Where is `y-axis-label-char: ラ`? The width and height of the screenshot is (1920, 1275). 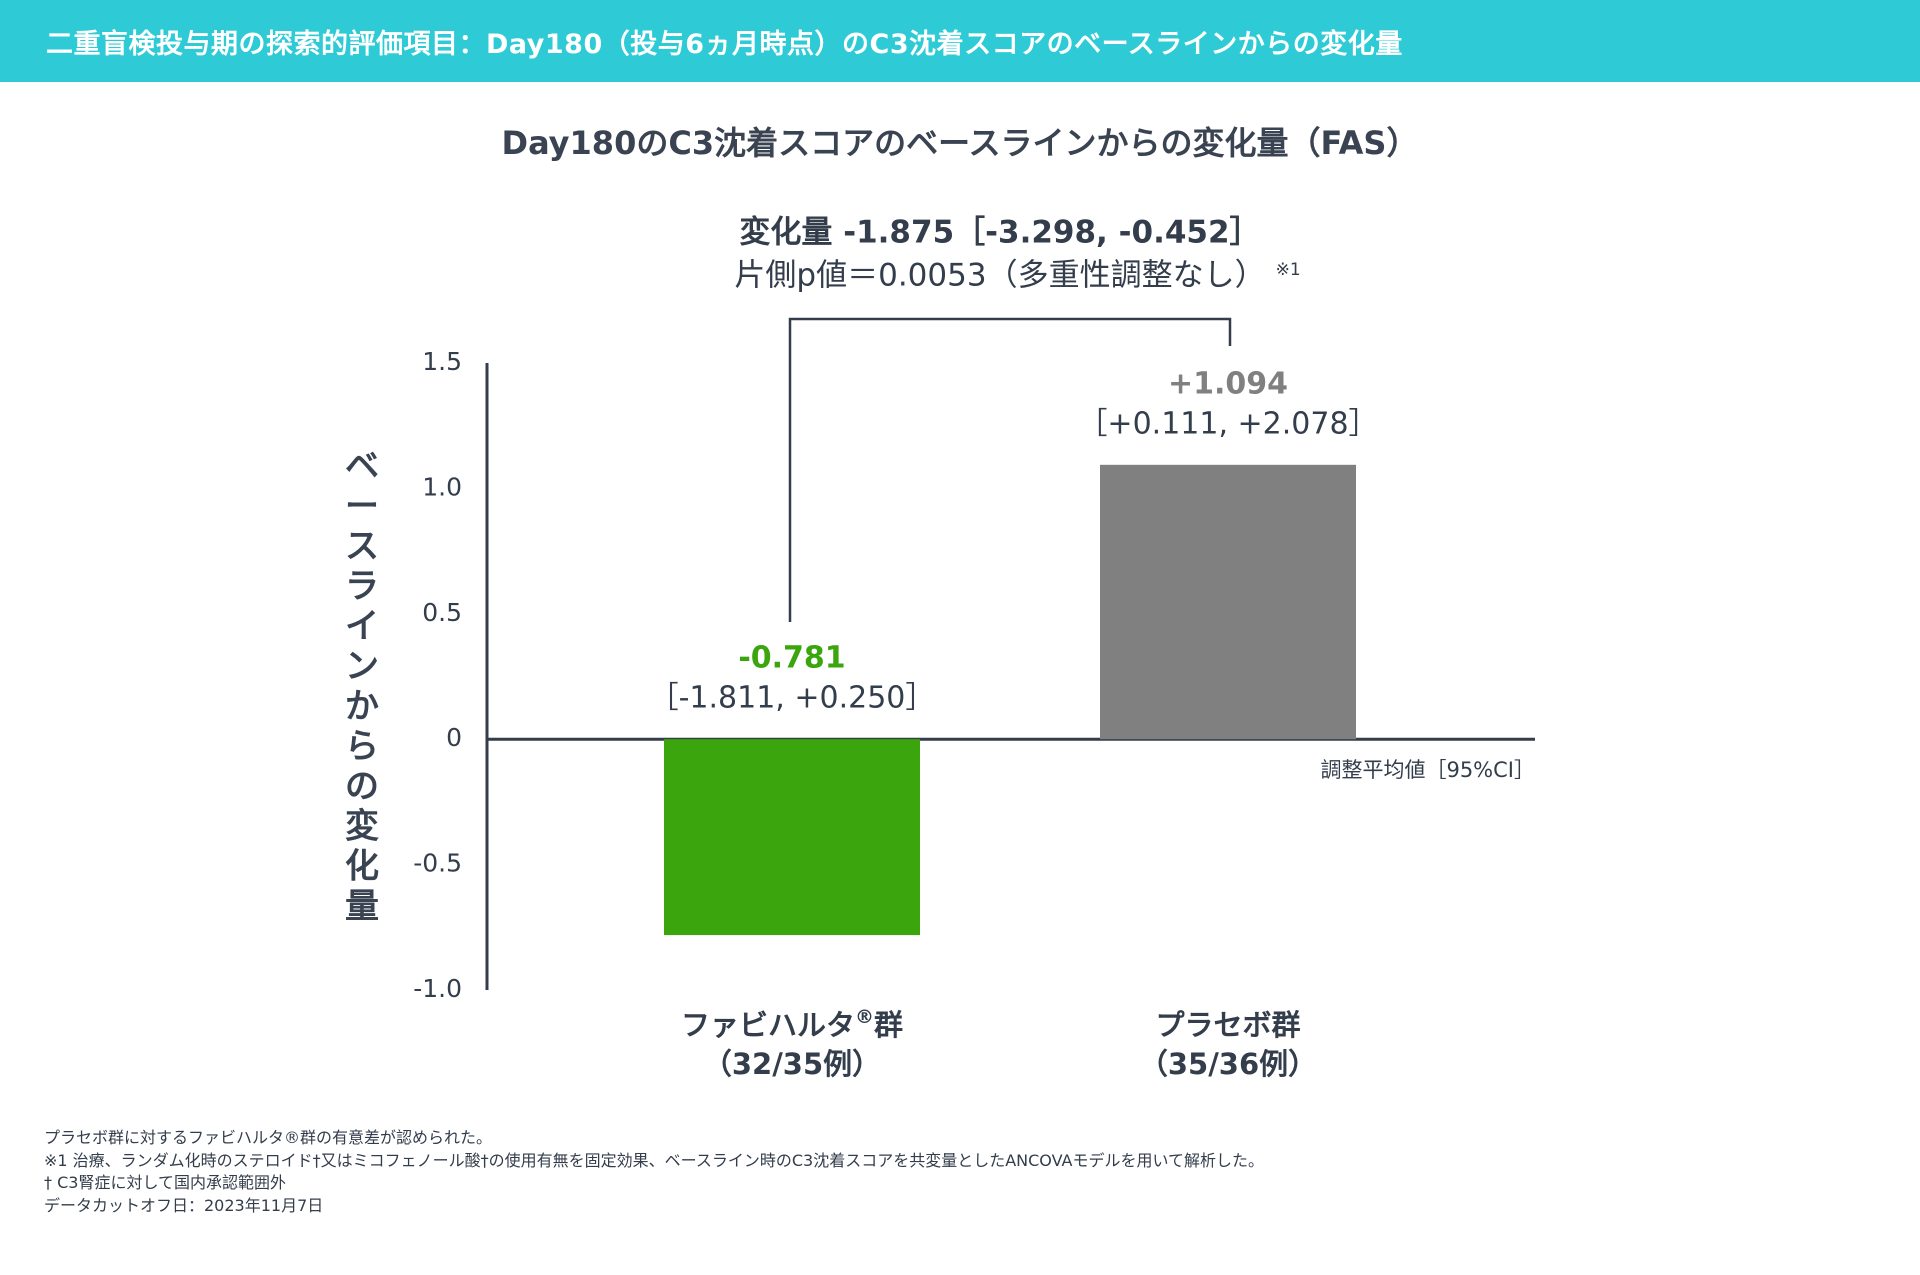 y-axis-label-char: ラ is located at coordinates (362, 587).